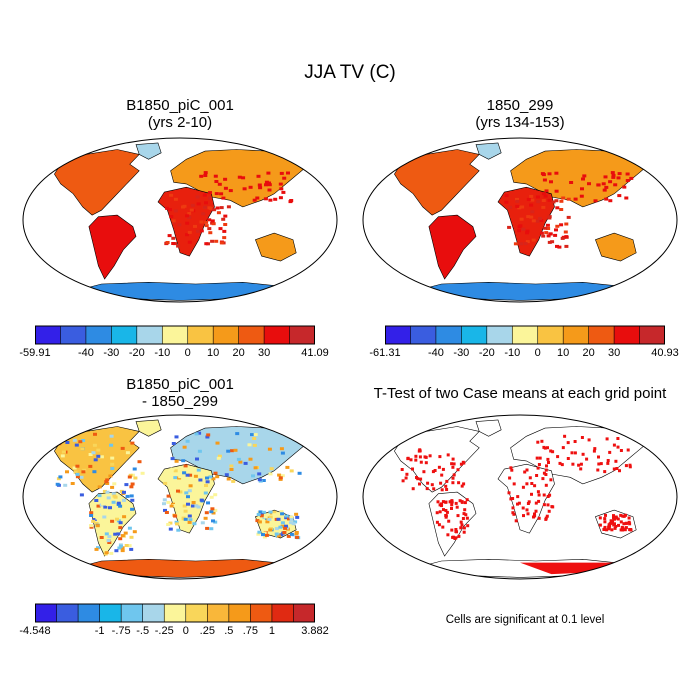 Image resolution: width=700 pixels, height=700 pixels. I want to click on colorbar-diff-min: -4.548, so click(35, 631).